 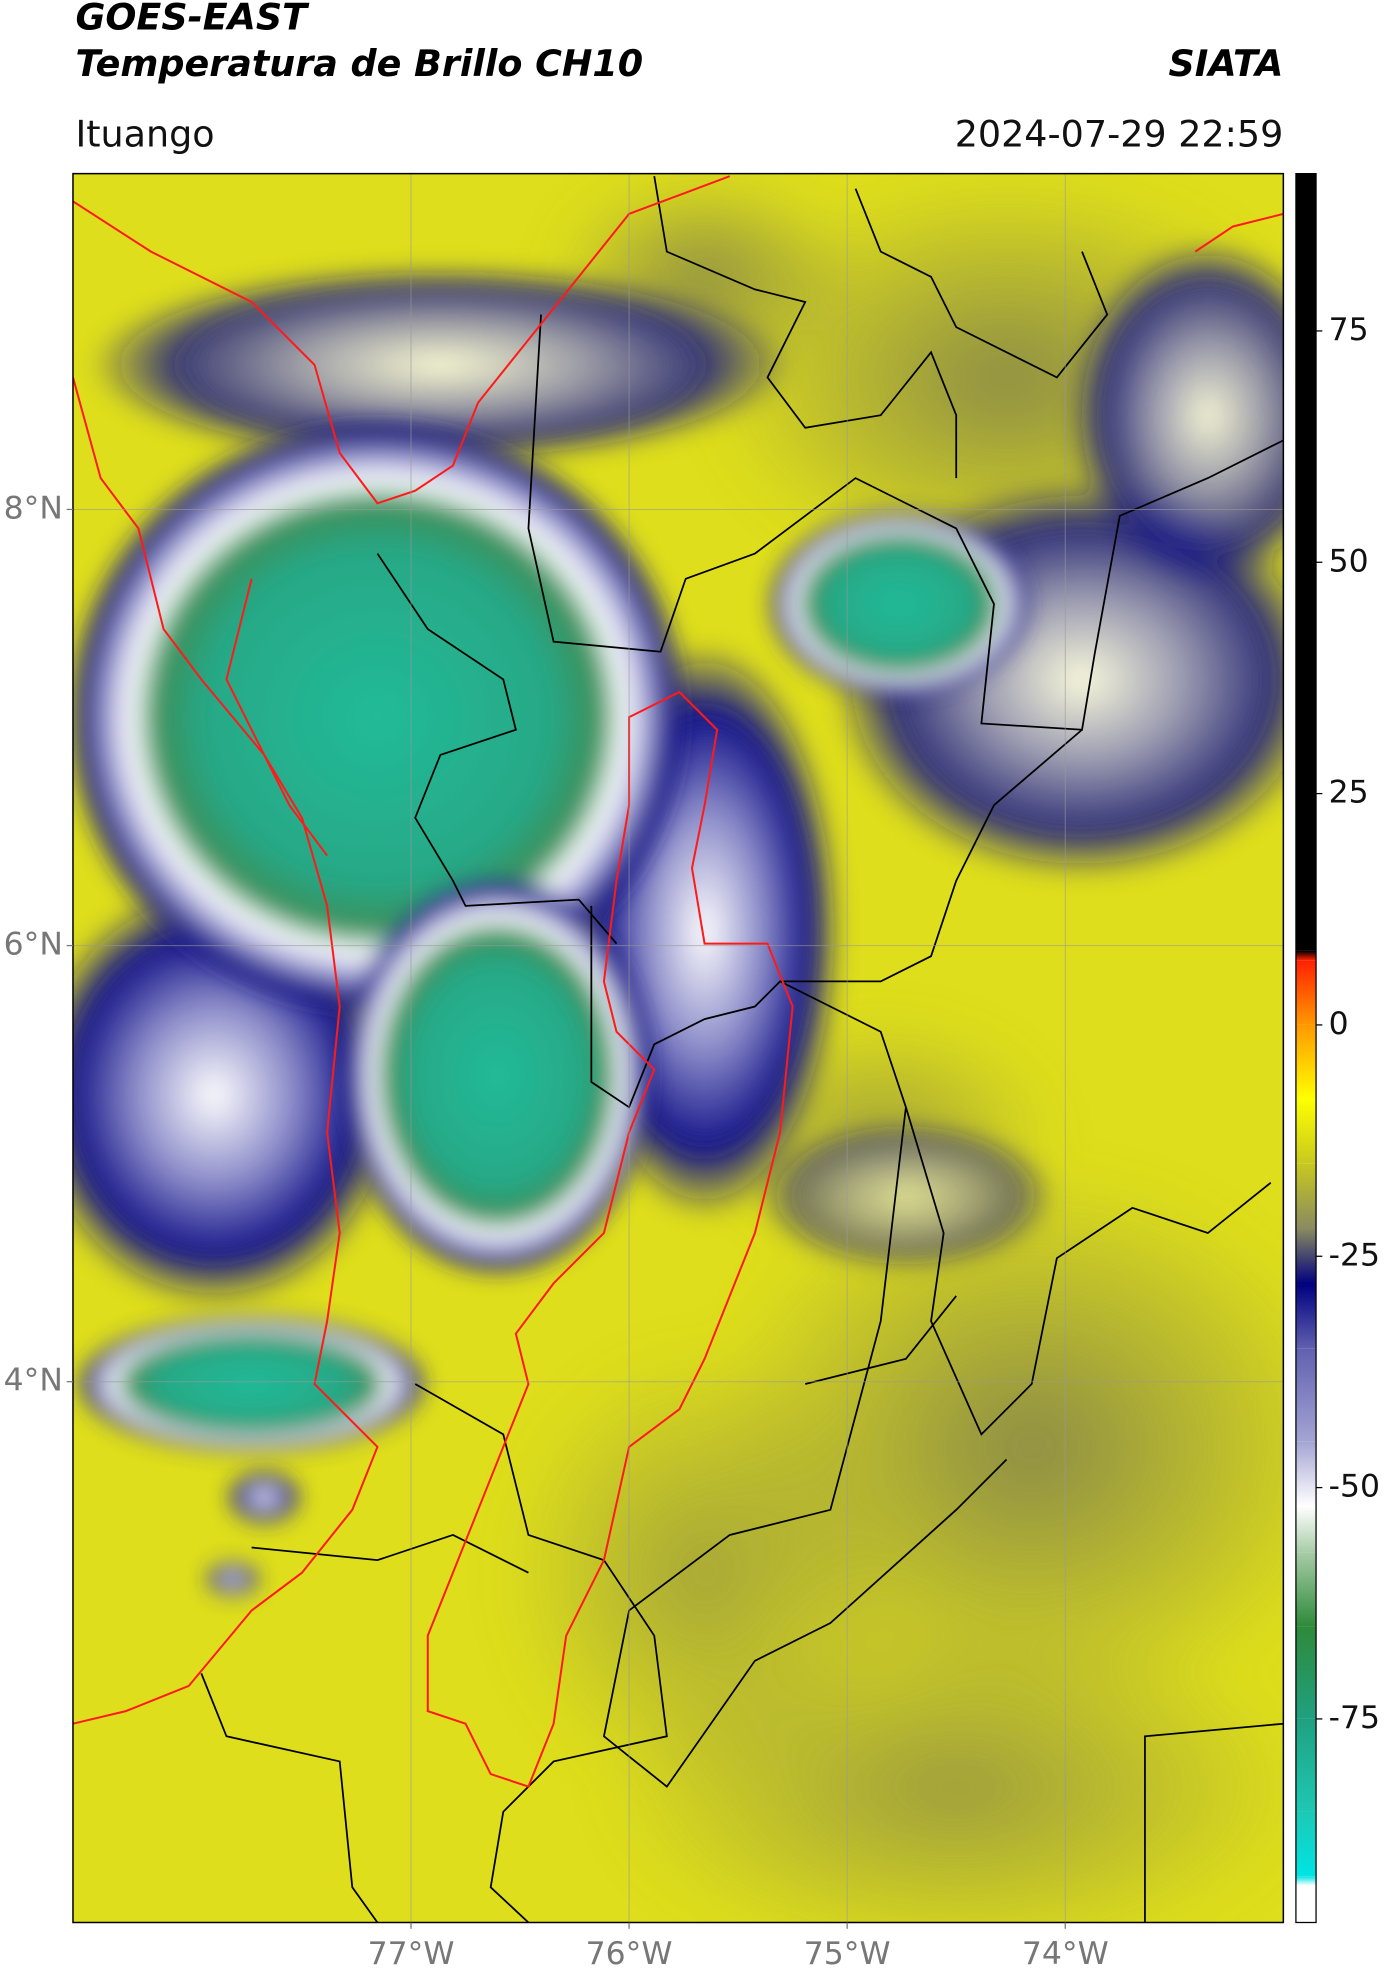 What do you see at coordinates (411, 1954) in the screenshot?
I see `x-tick-label: 77°W` at bounding box center [411, 1954].